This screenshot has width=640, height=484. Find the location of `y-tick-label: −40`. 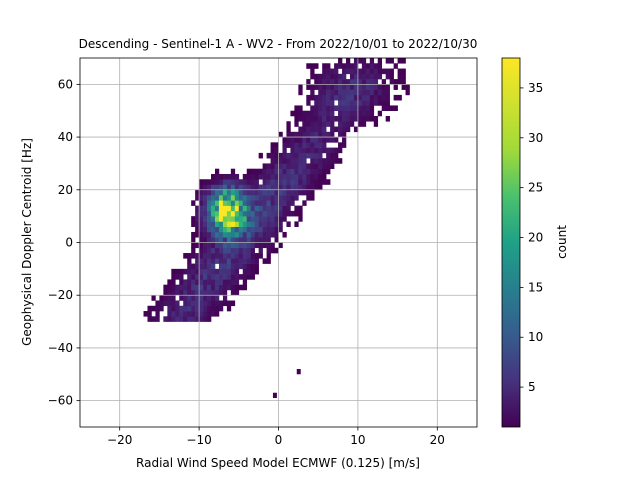

y-tick-label: −40 is located at coordinates (60, 348).